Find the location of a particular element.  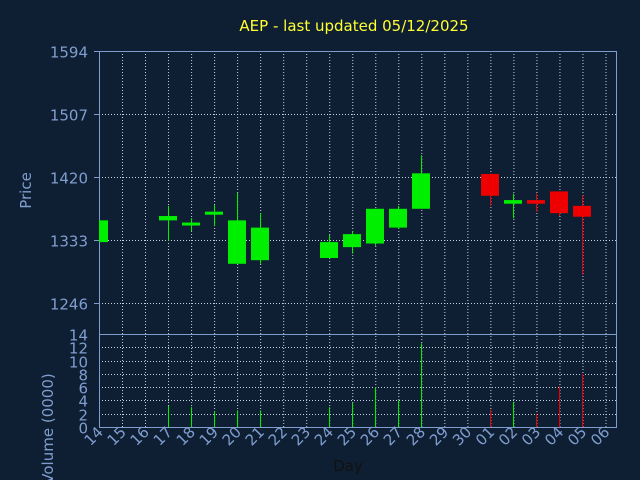

price-tick-label: 1246 is located at coordinates (69, 305).